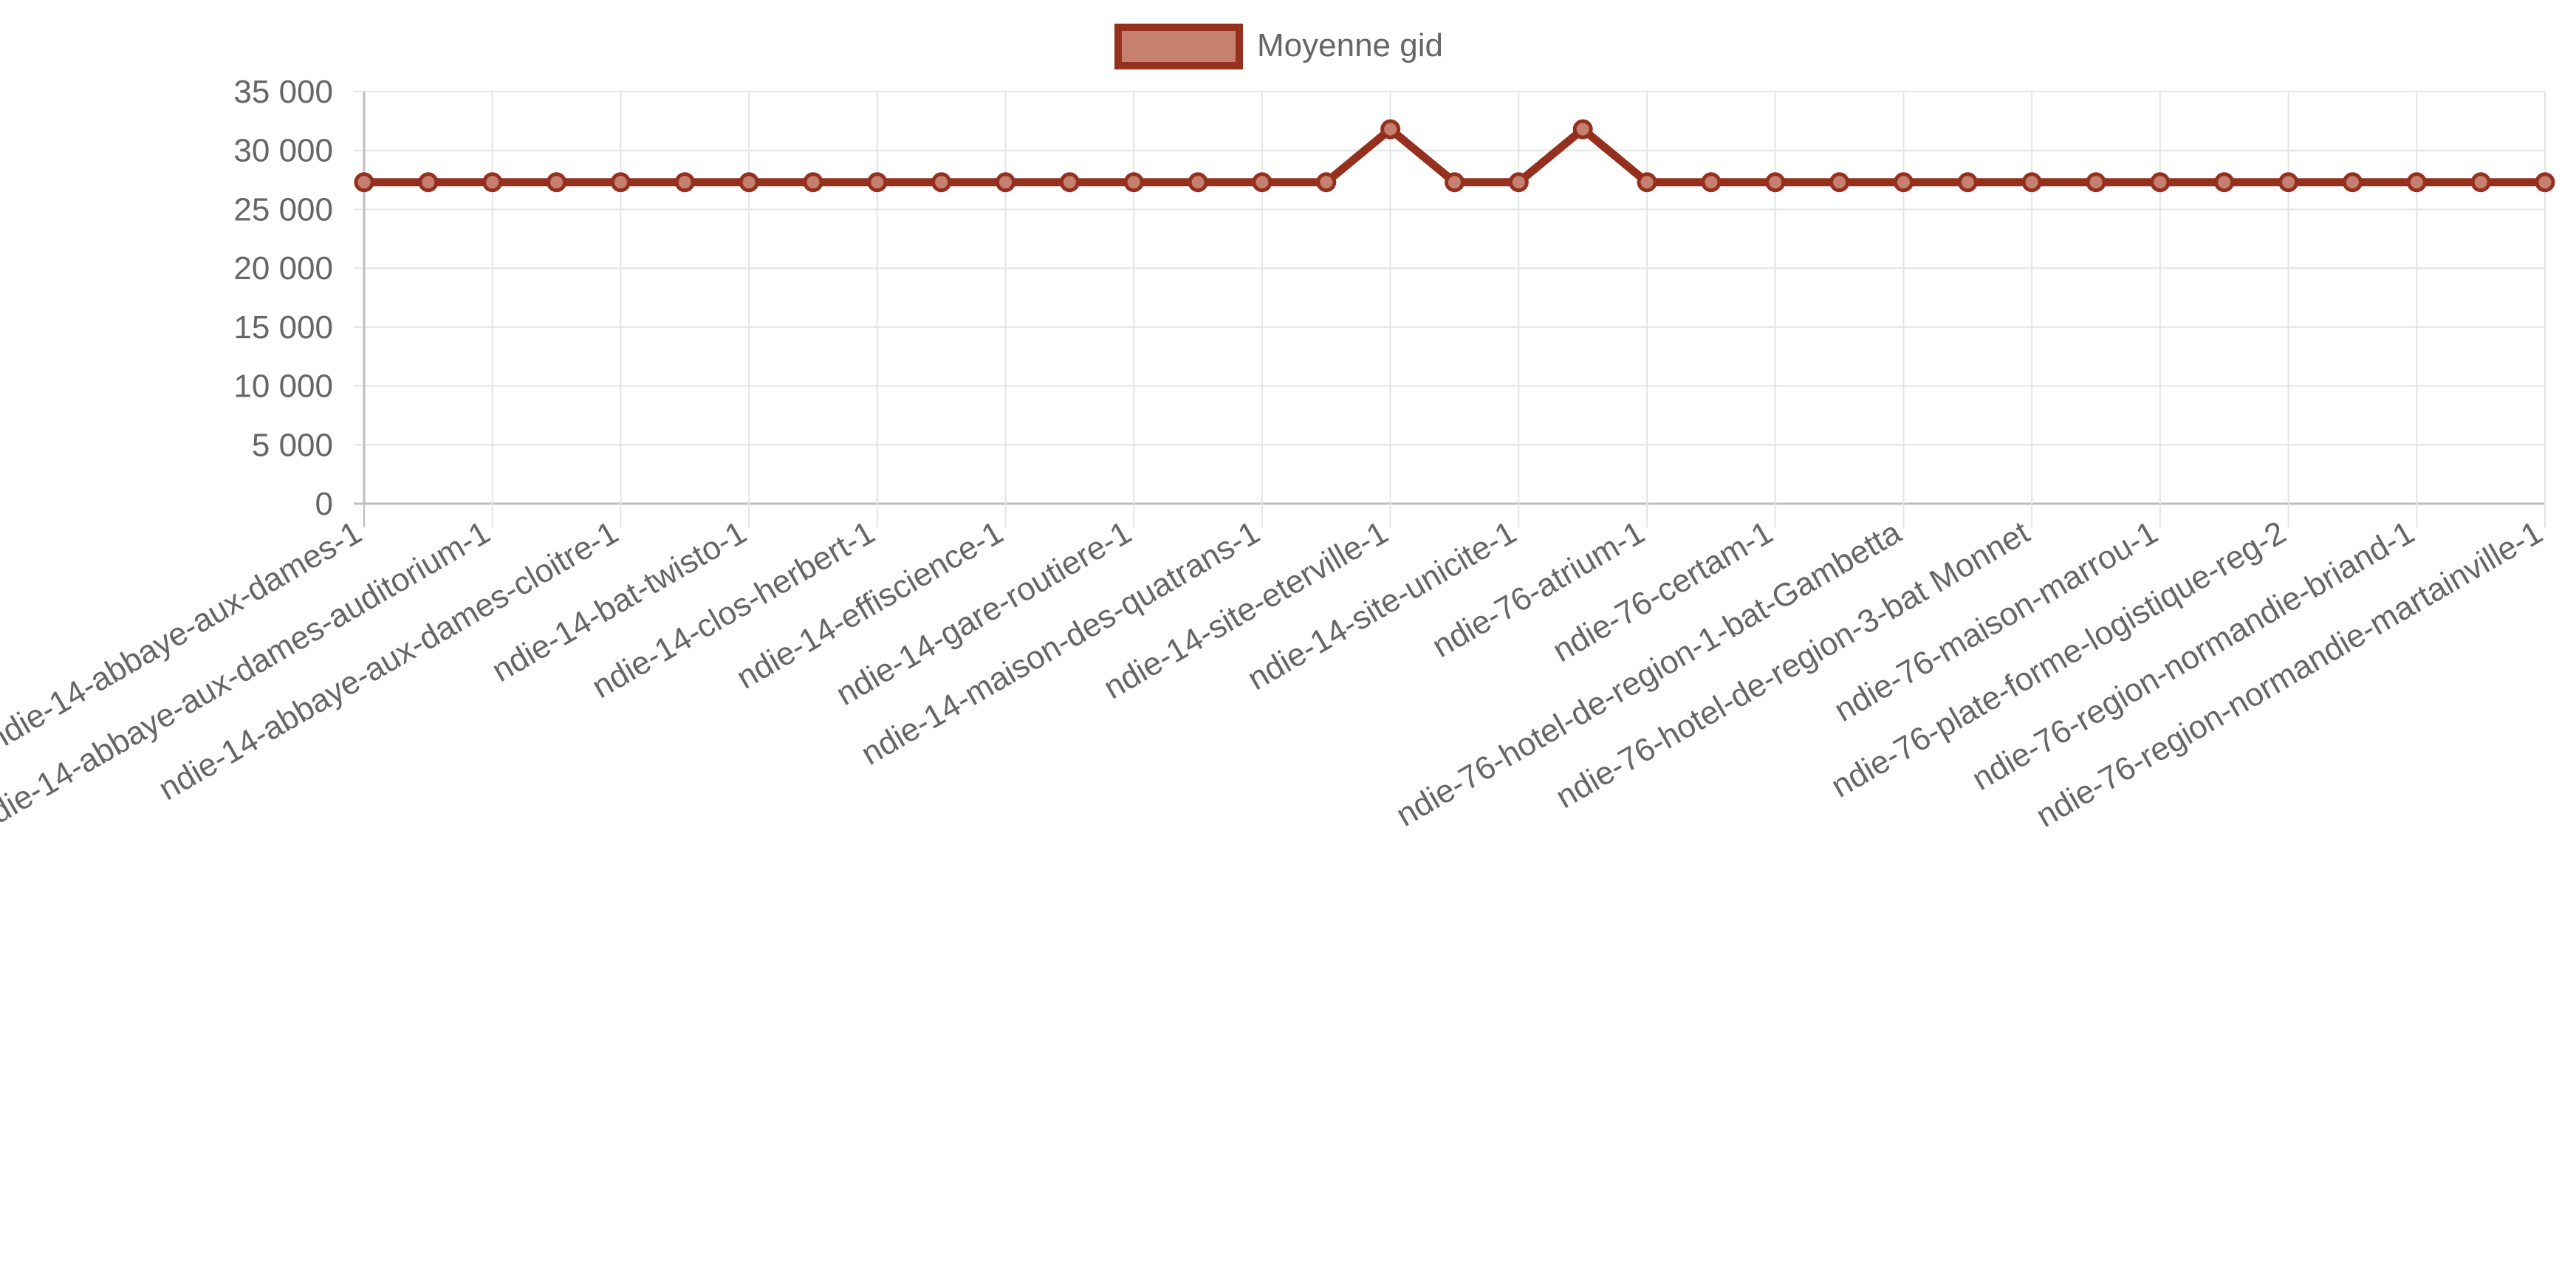 This screenshot has height=1288, width=2576. I want to click on y-tick-label: 15 000, so click(283, 327).